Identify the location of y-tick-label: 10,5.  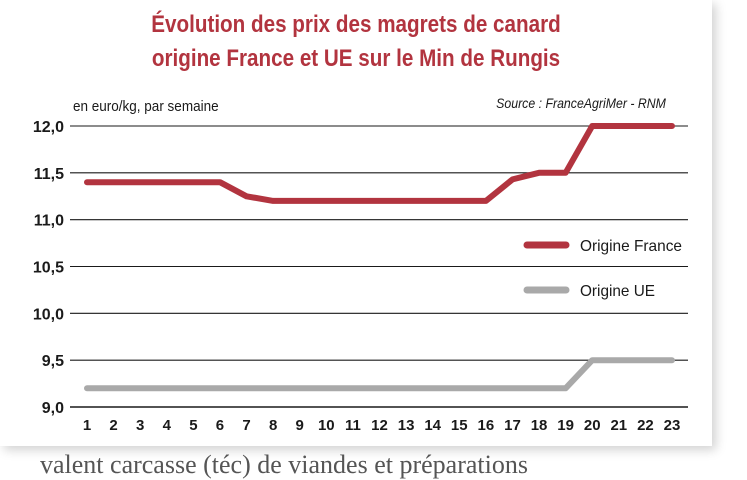
(48, 268).